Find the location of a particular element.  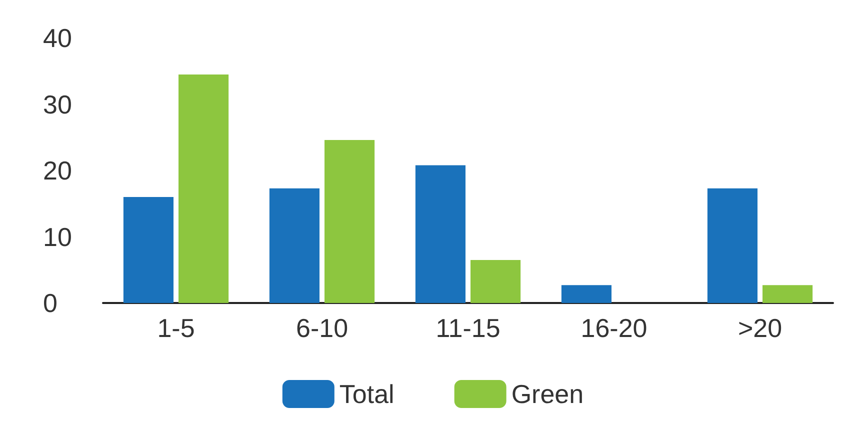

x-tick-label: 11-15 is located at coordinates (468, 328).